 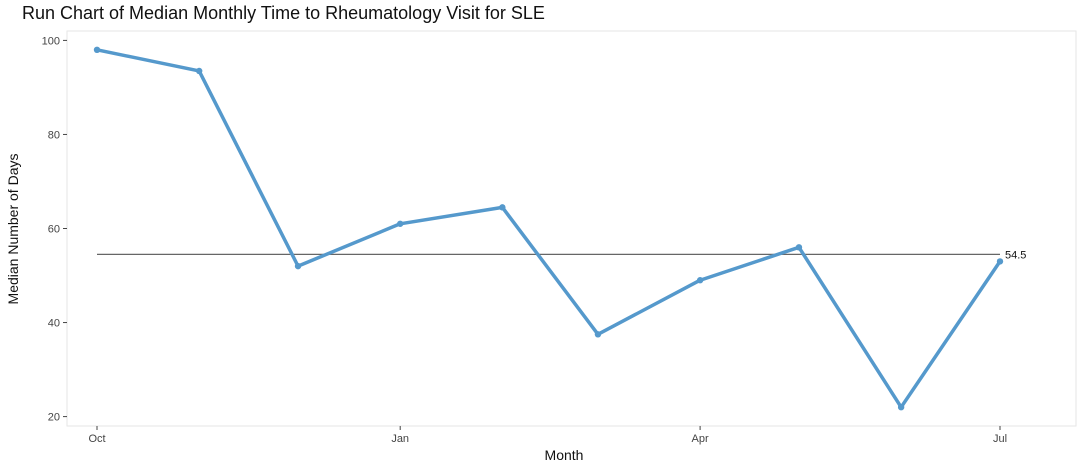 What do you see at coordinates (54, 324) in the screenshot?
I see `y-tick-label: 40` at bounding box center [54, 324].